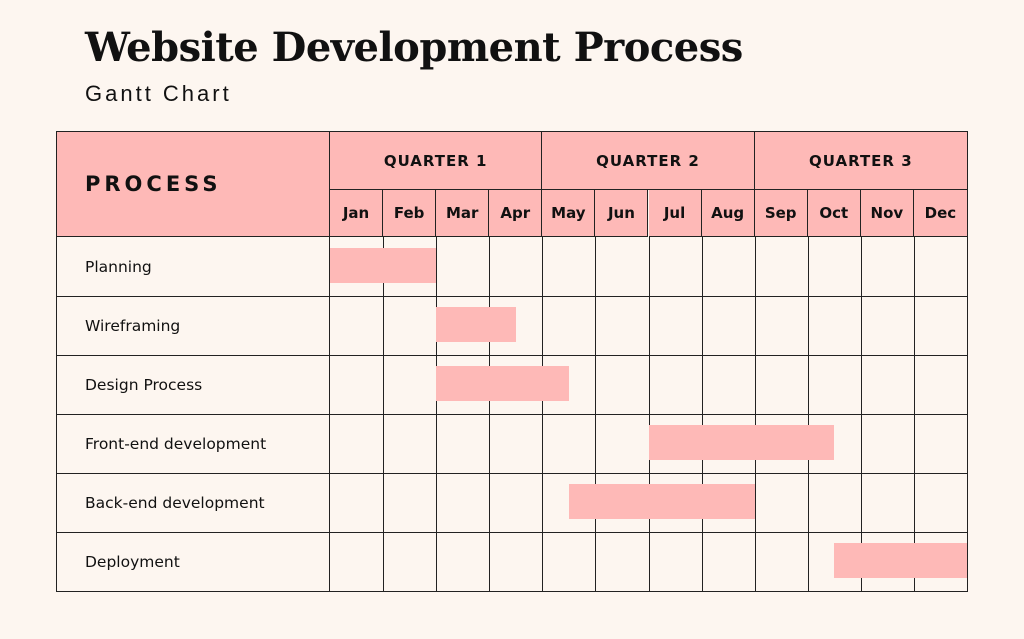 The width and height of the screenshot is (1024, 639). I want to click on task-label: Planning, so click(193, 266).